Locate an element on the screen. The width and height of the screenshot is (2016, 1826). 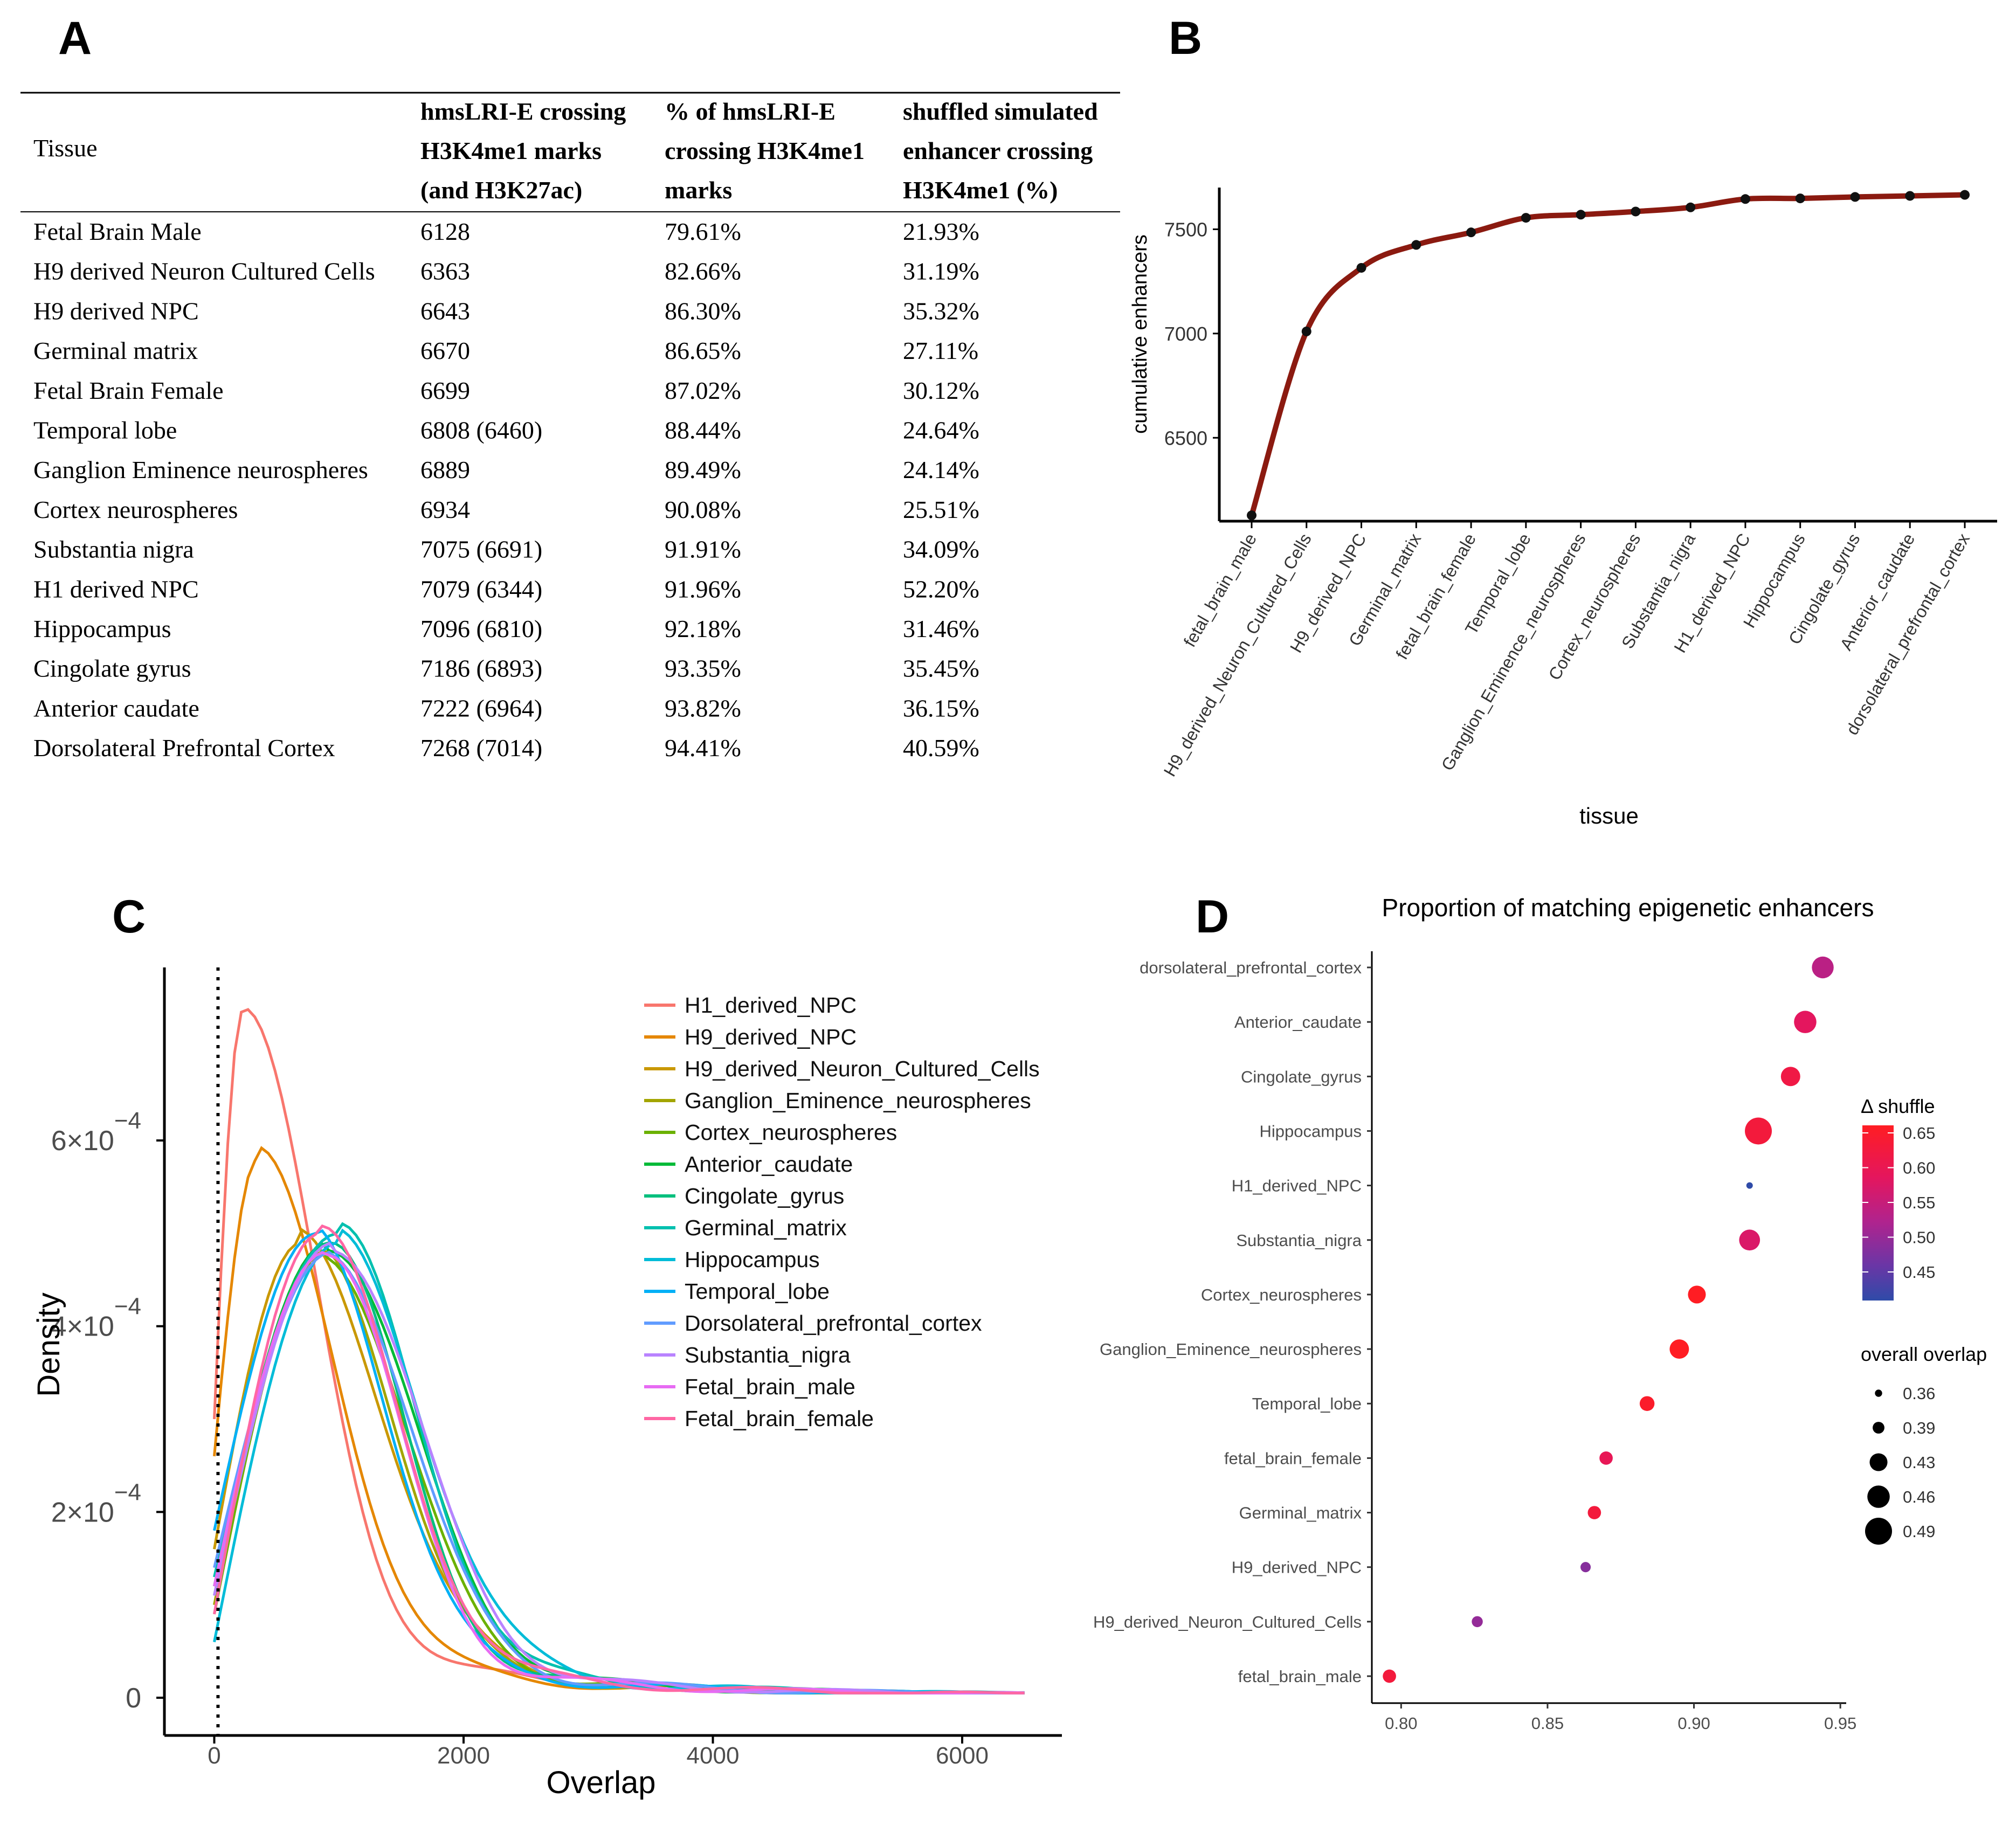
panel-d-y-tick-label: H9_derived_Neuron_Cultured_Cells is located at coordinates (1228, 1622).